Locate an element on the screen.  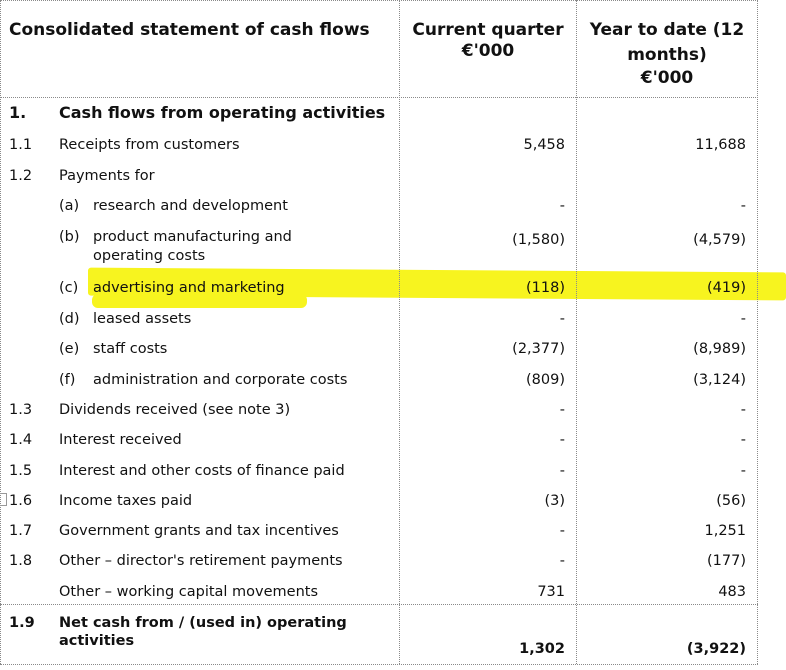
col-current-header-line2: €'000 is located at coordinates (488, 51).